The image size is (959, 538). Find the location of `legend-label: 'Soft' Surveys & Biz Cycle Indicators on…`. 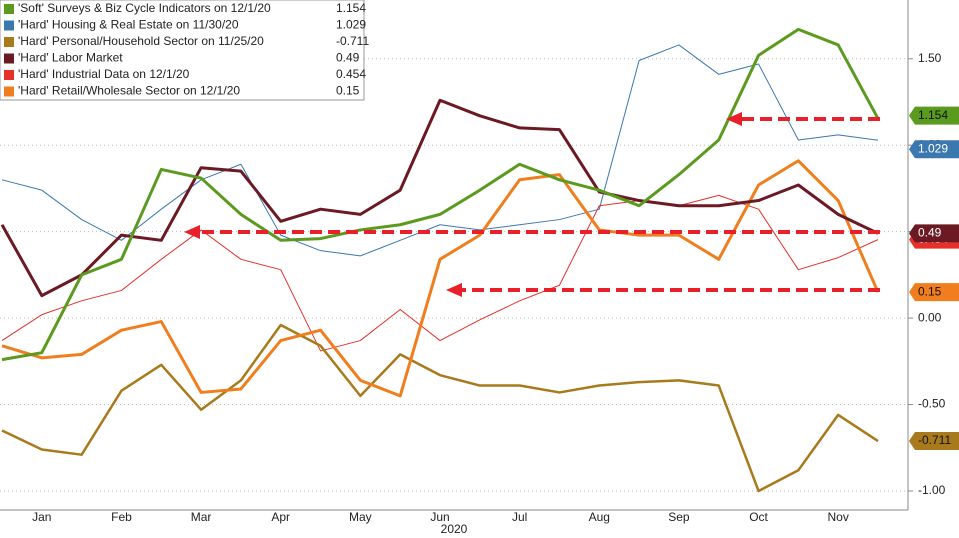

legend-label: 'Soft' Surveys & Biz Cycle Indicators on… is located at coordinates (144, 8).